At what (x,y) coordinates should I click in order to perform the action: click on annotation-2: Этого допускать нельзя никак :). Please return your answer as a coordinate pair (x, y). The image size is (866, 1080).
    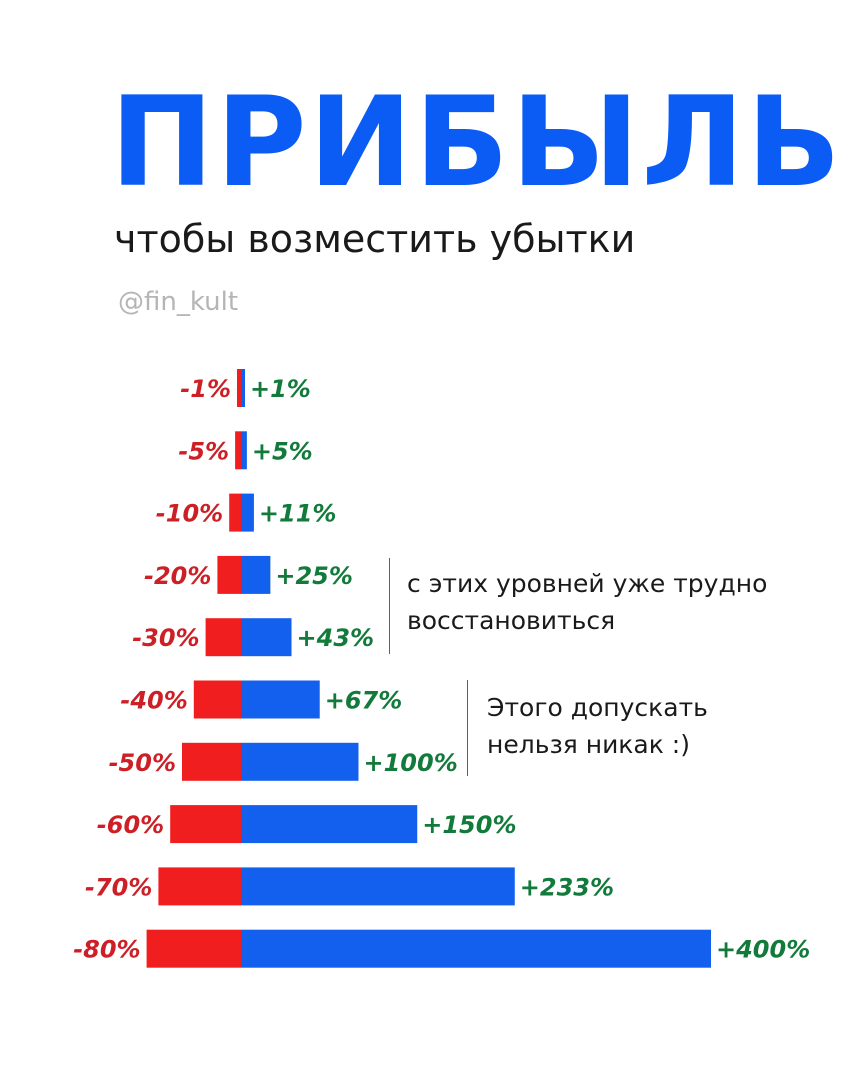
    Looking at the image, I should click on (597, 726).